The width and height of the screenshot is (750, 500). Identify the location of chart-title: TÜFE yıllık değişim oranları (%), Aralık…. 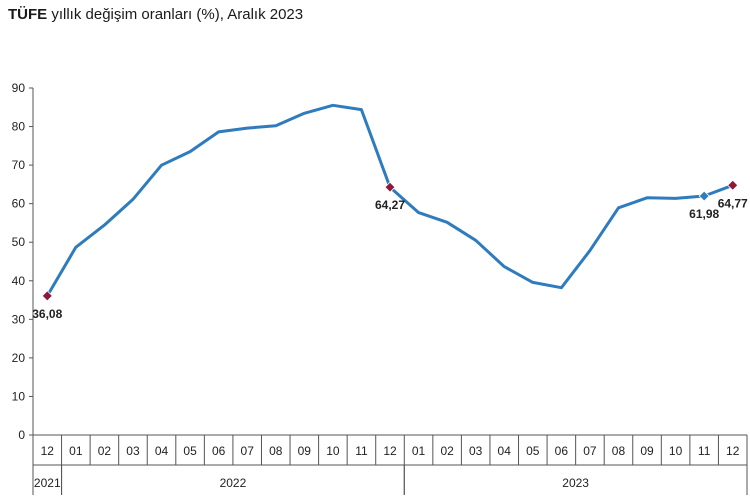
(155, 14).